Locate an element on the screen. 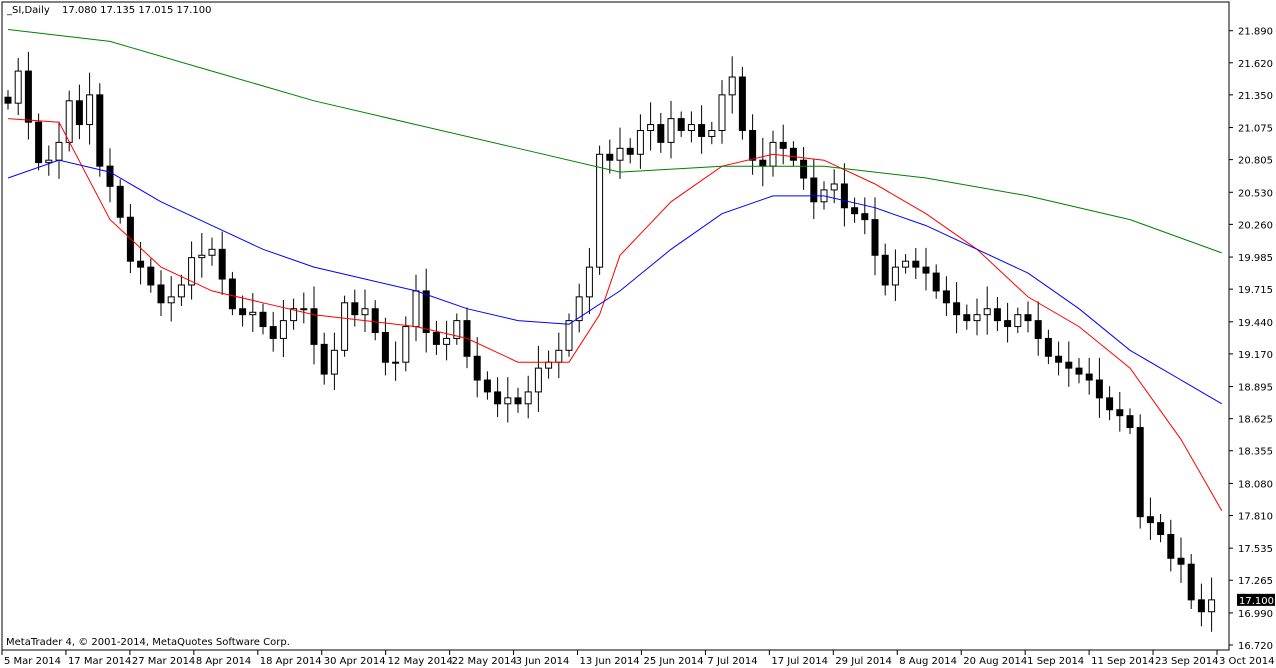 The image size is (1276, 668). x-tick-label: 22 May 2014 is located at coordinates (484, 661).